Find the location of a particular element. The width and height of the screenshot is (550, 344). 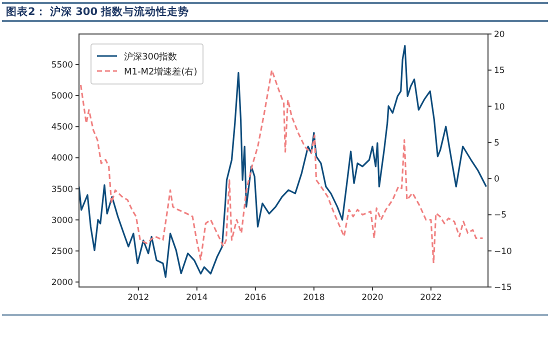

legend-label: M1-M2增速差(右) is located at coordinates (161, 72).